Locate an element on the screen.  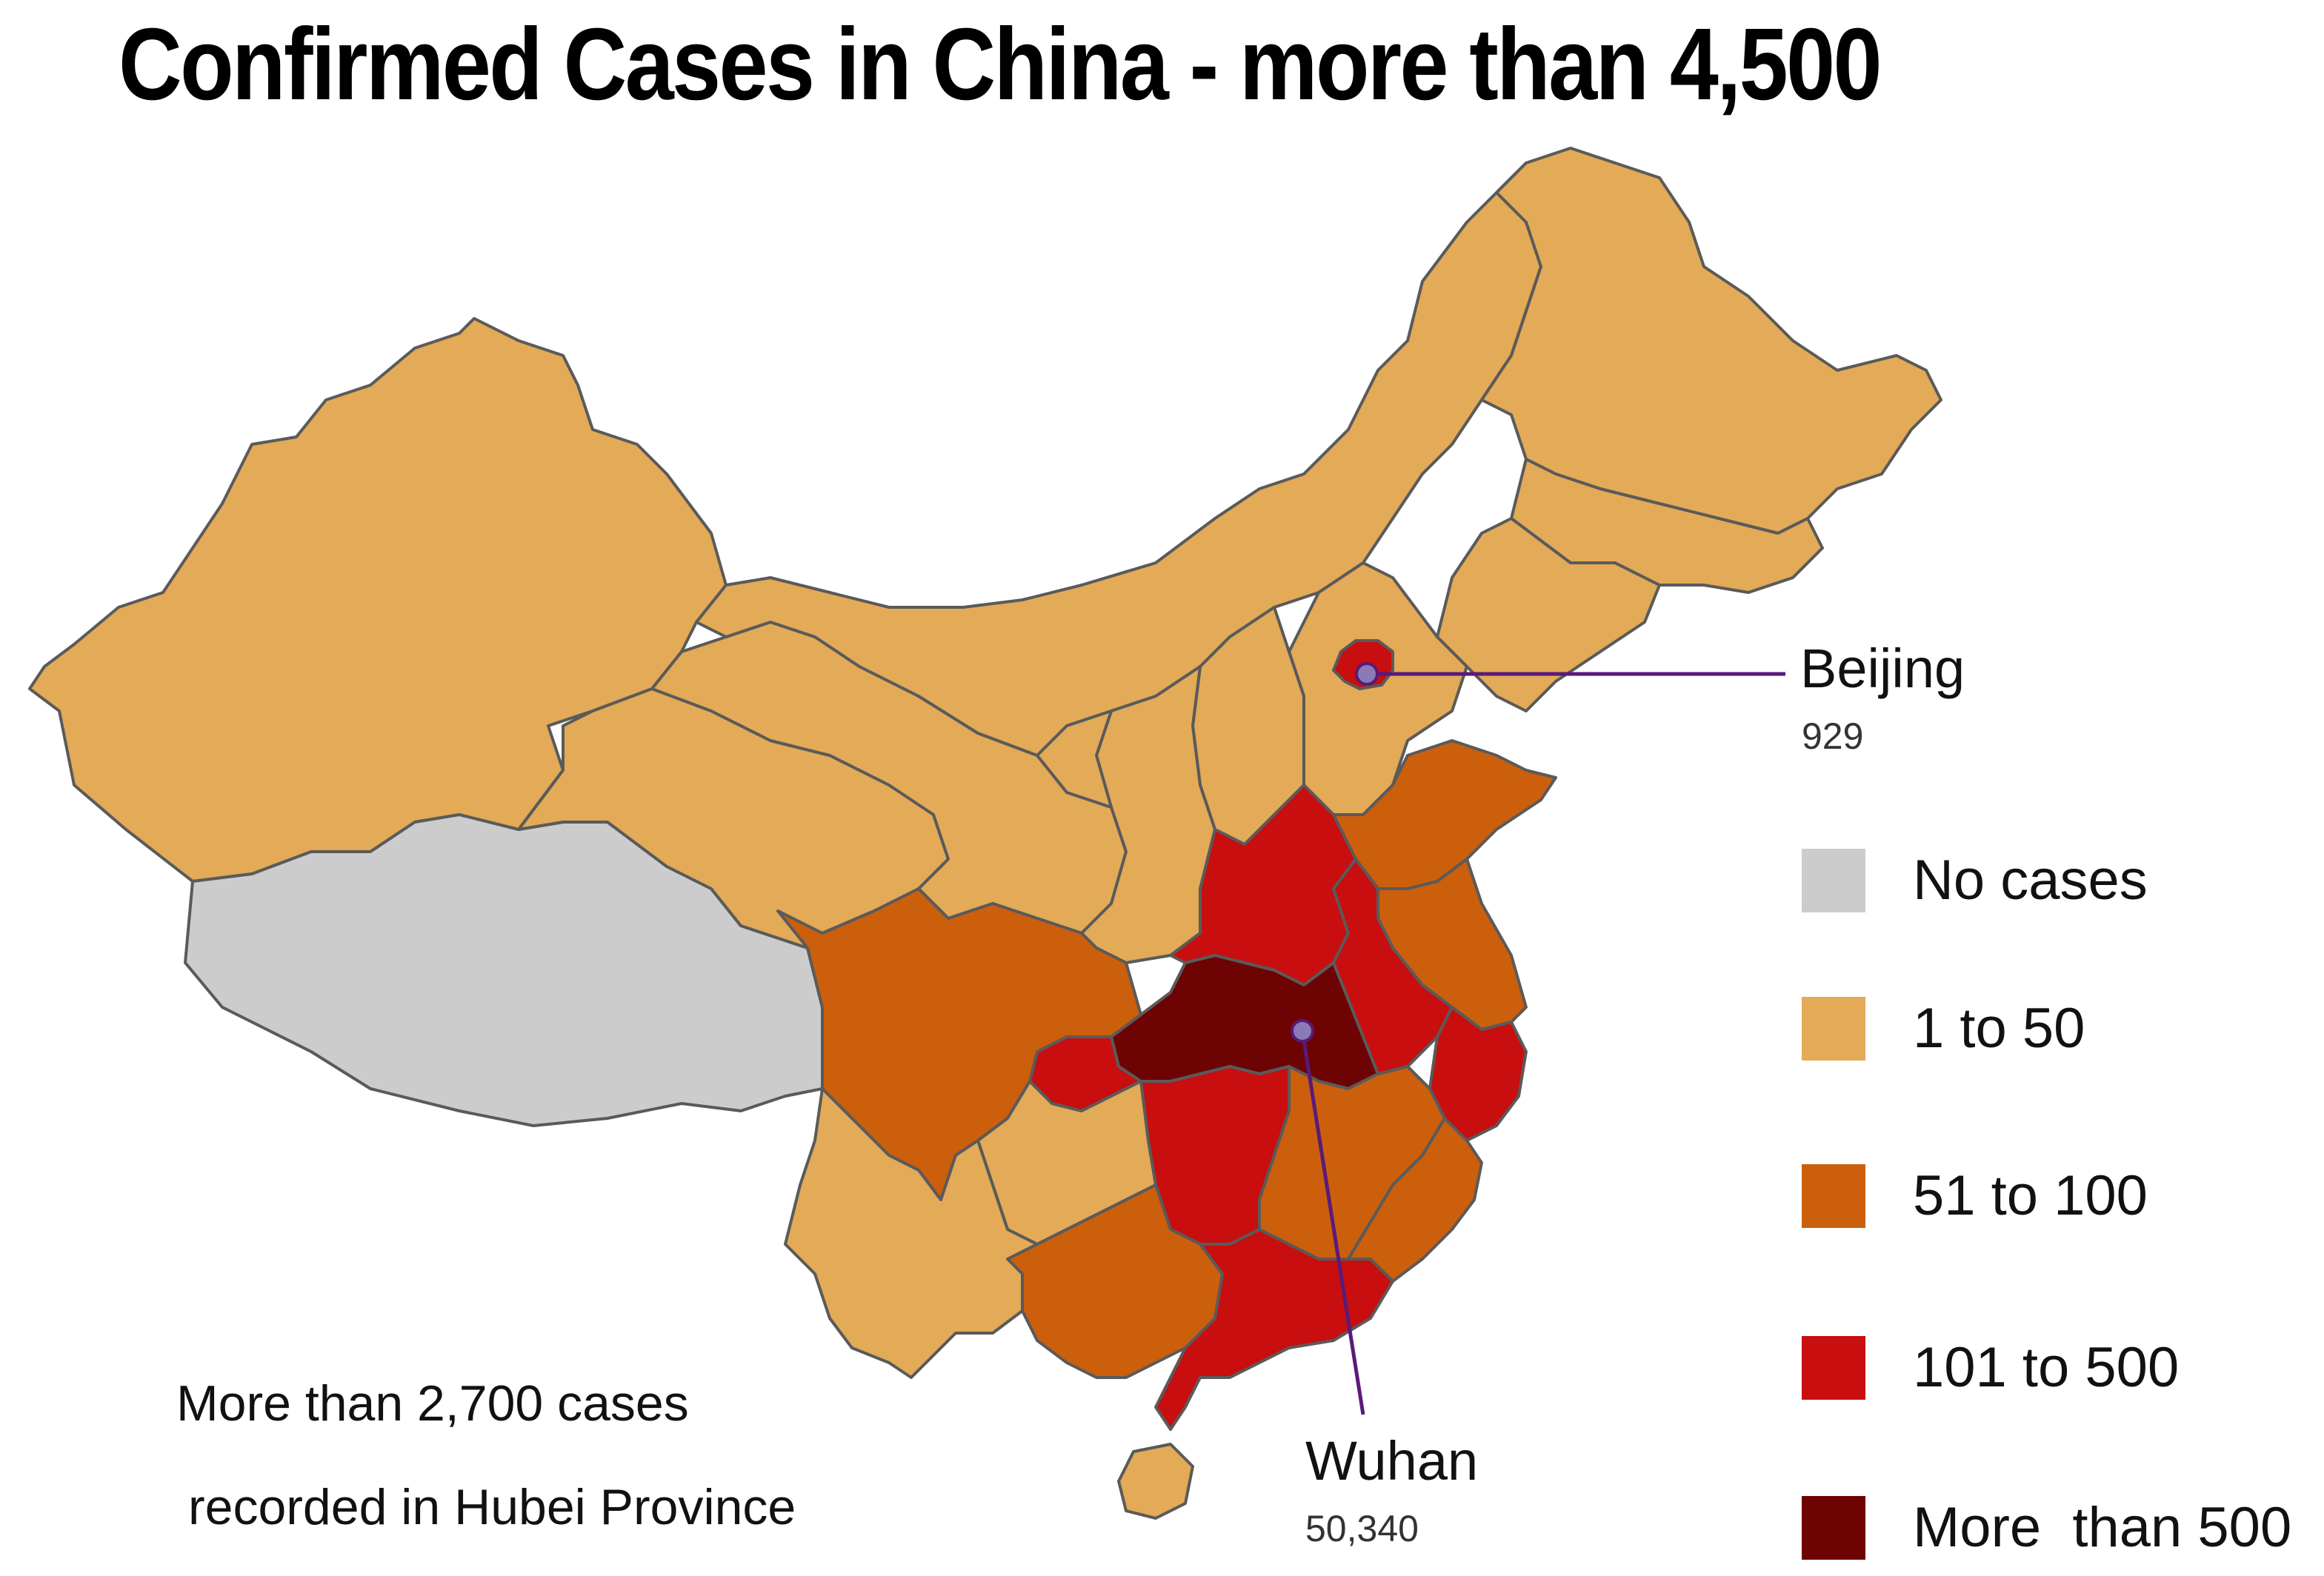
legend-label-51-to-100: 51 to 100 is located at coordinates (2030, 1195).